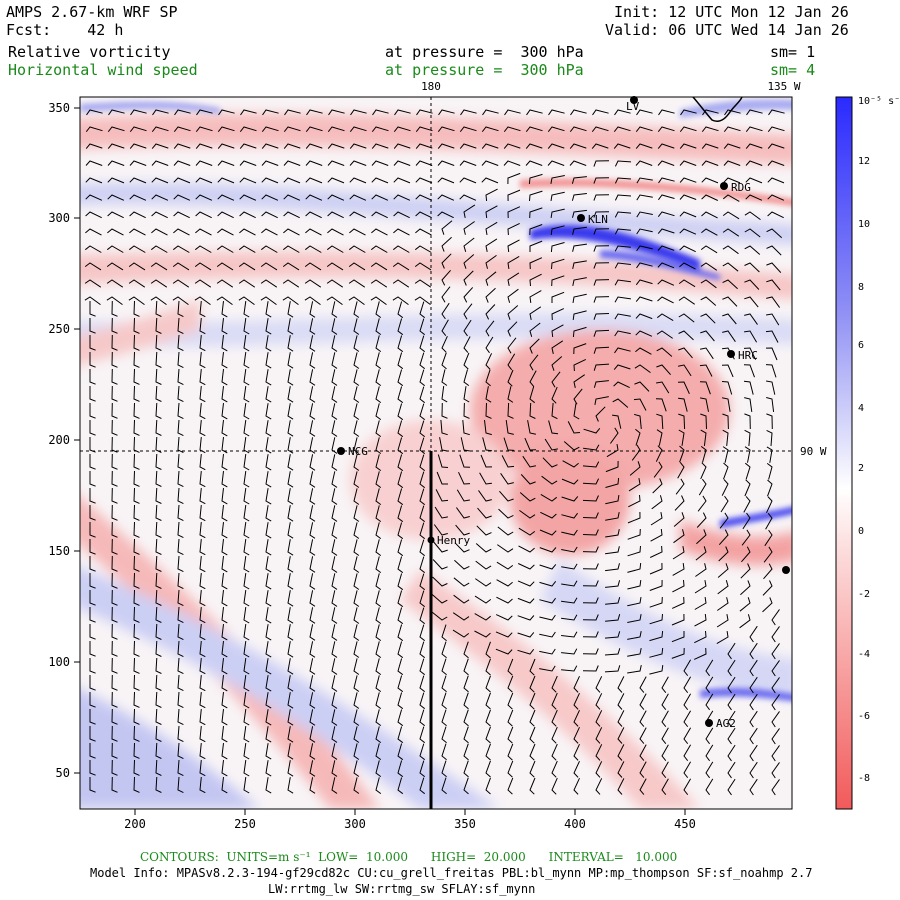  What do you see at coordinates (864, 224) in the screenshot?
I see `colorbar-label: 10` at bounding box center [864, 224].